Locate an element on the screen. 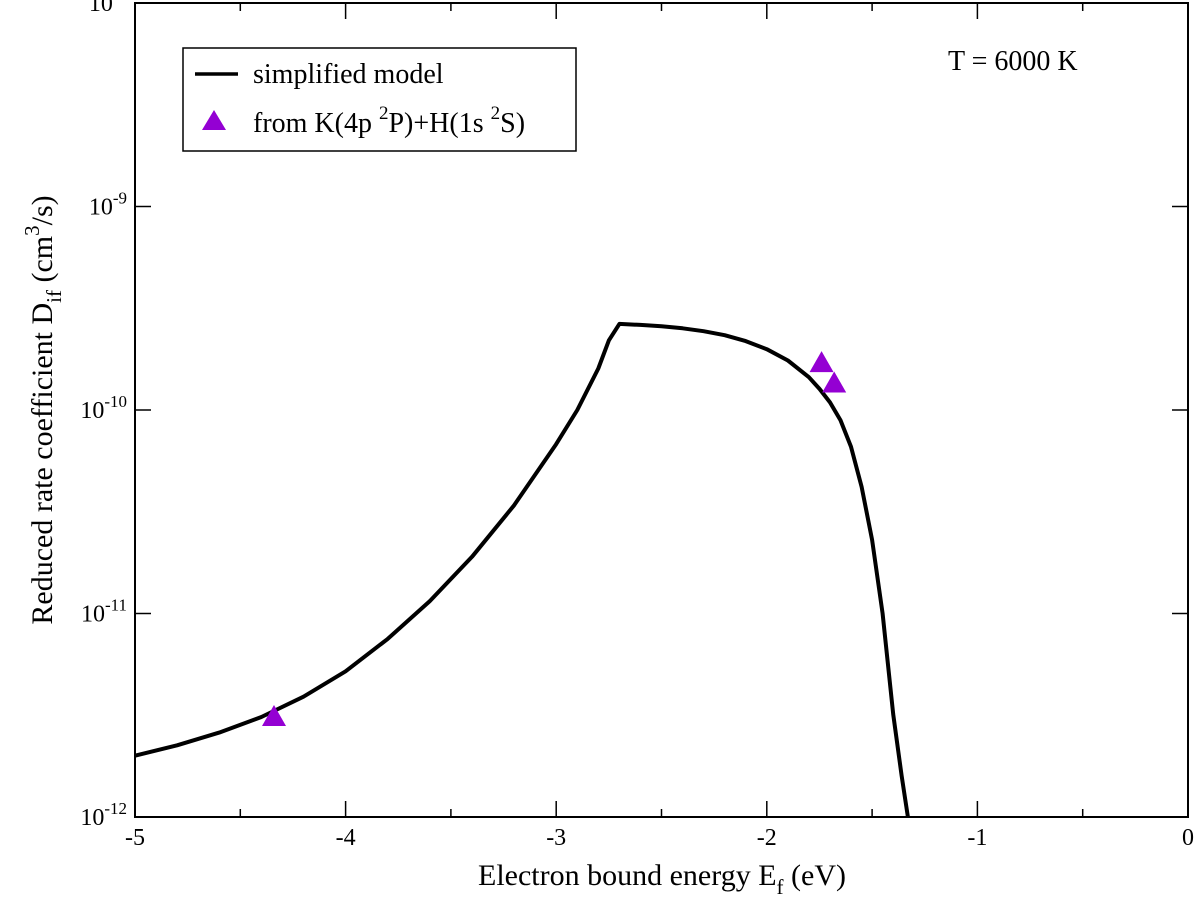 The image size is (1200, 900). y-axis-title: Reduced rate coefficient Dif (cm3/s) is located at coordinates (43, 409).